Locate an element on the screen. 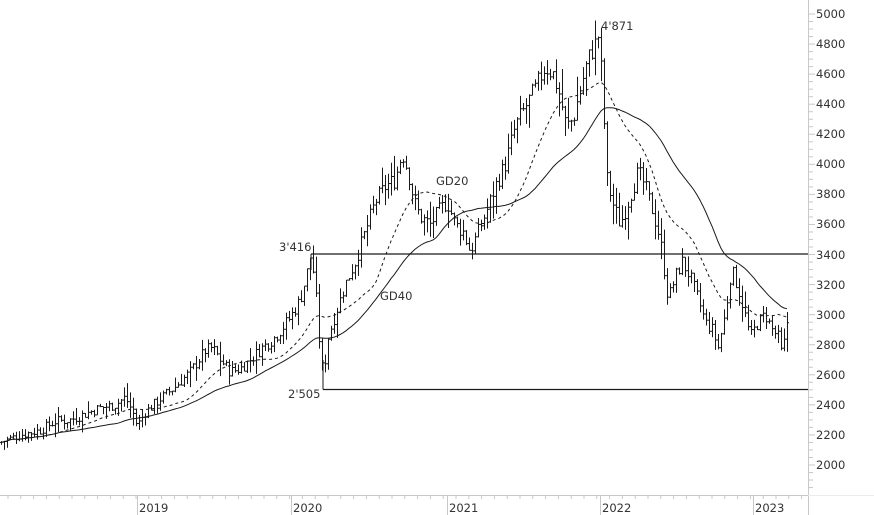 This screenshot has height=515, width=874. y-tick-label: 2000 is located at coordinates (830, 465).